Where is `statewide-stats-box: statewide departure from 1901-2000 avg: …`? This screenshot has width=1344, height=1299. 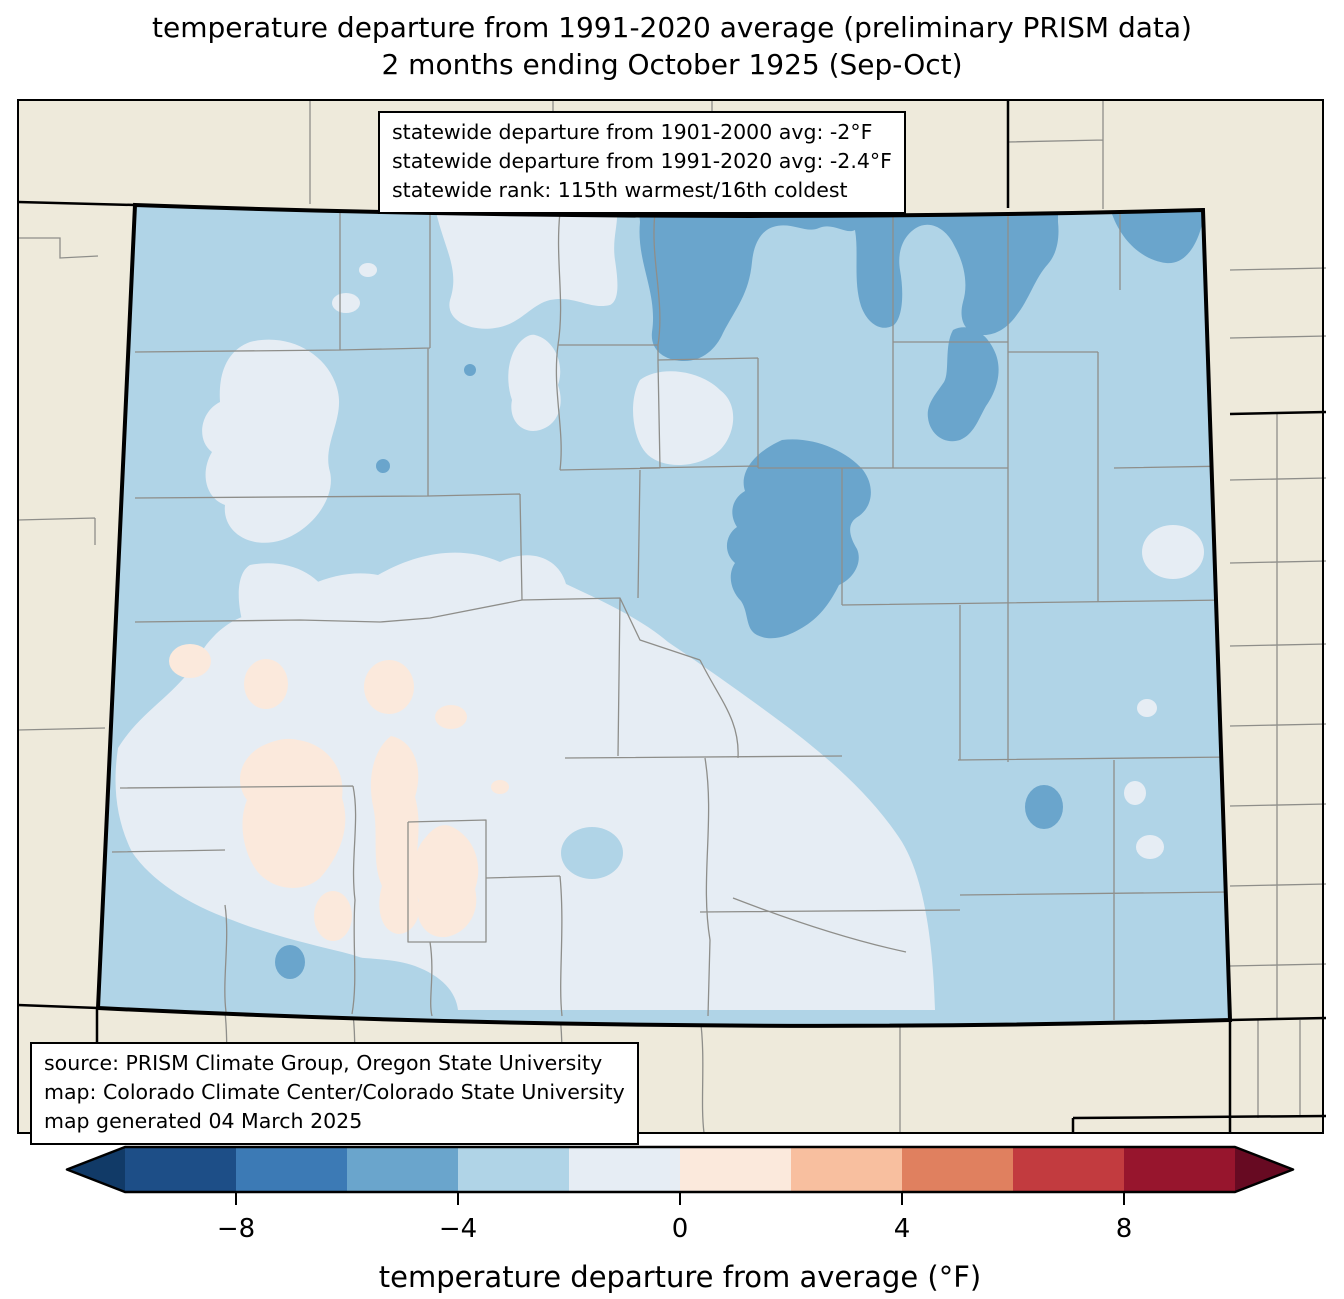
statewide-stats-box: statewide departure from 1901-2000 avg: … is located at coordinates (642, 163).